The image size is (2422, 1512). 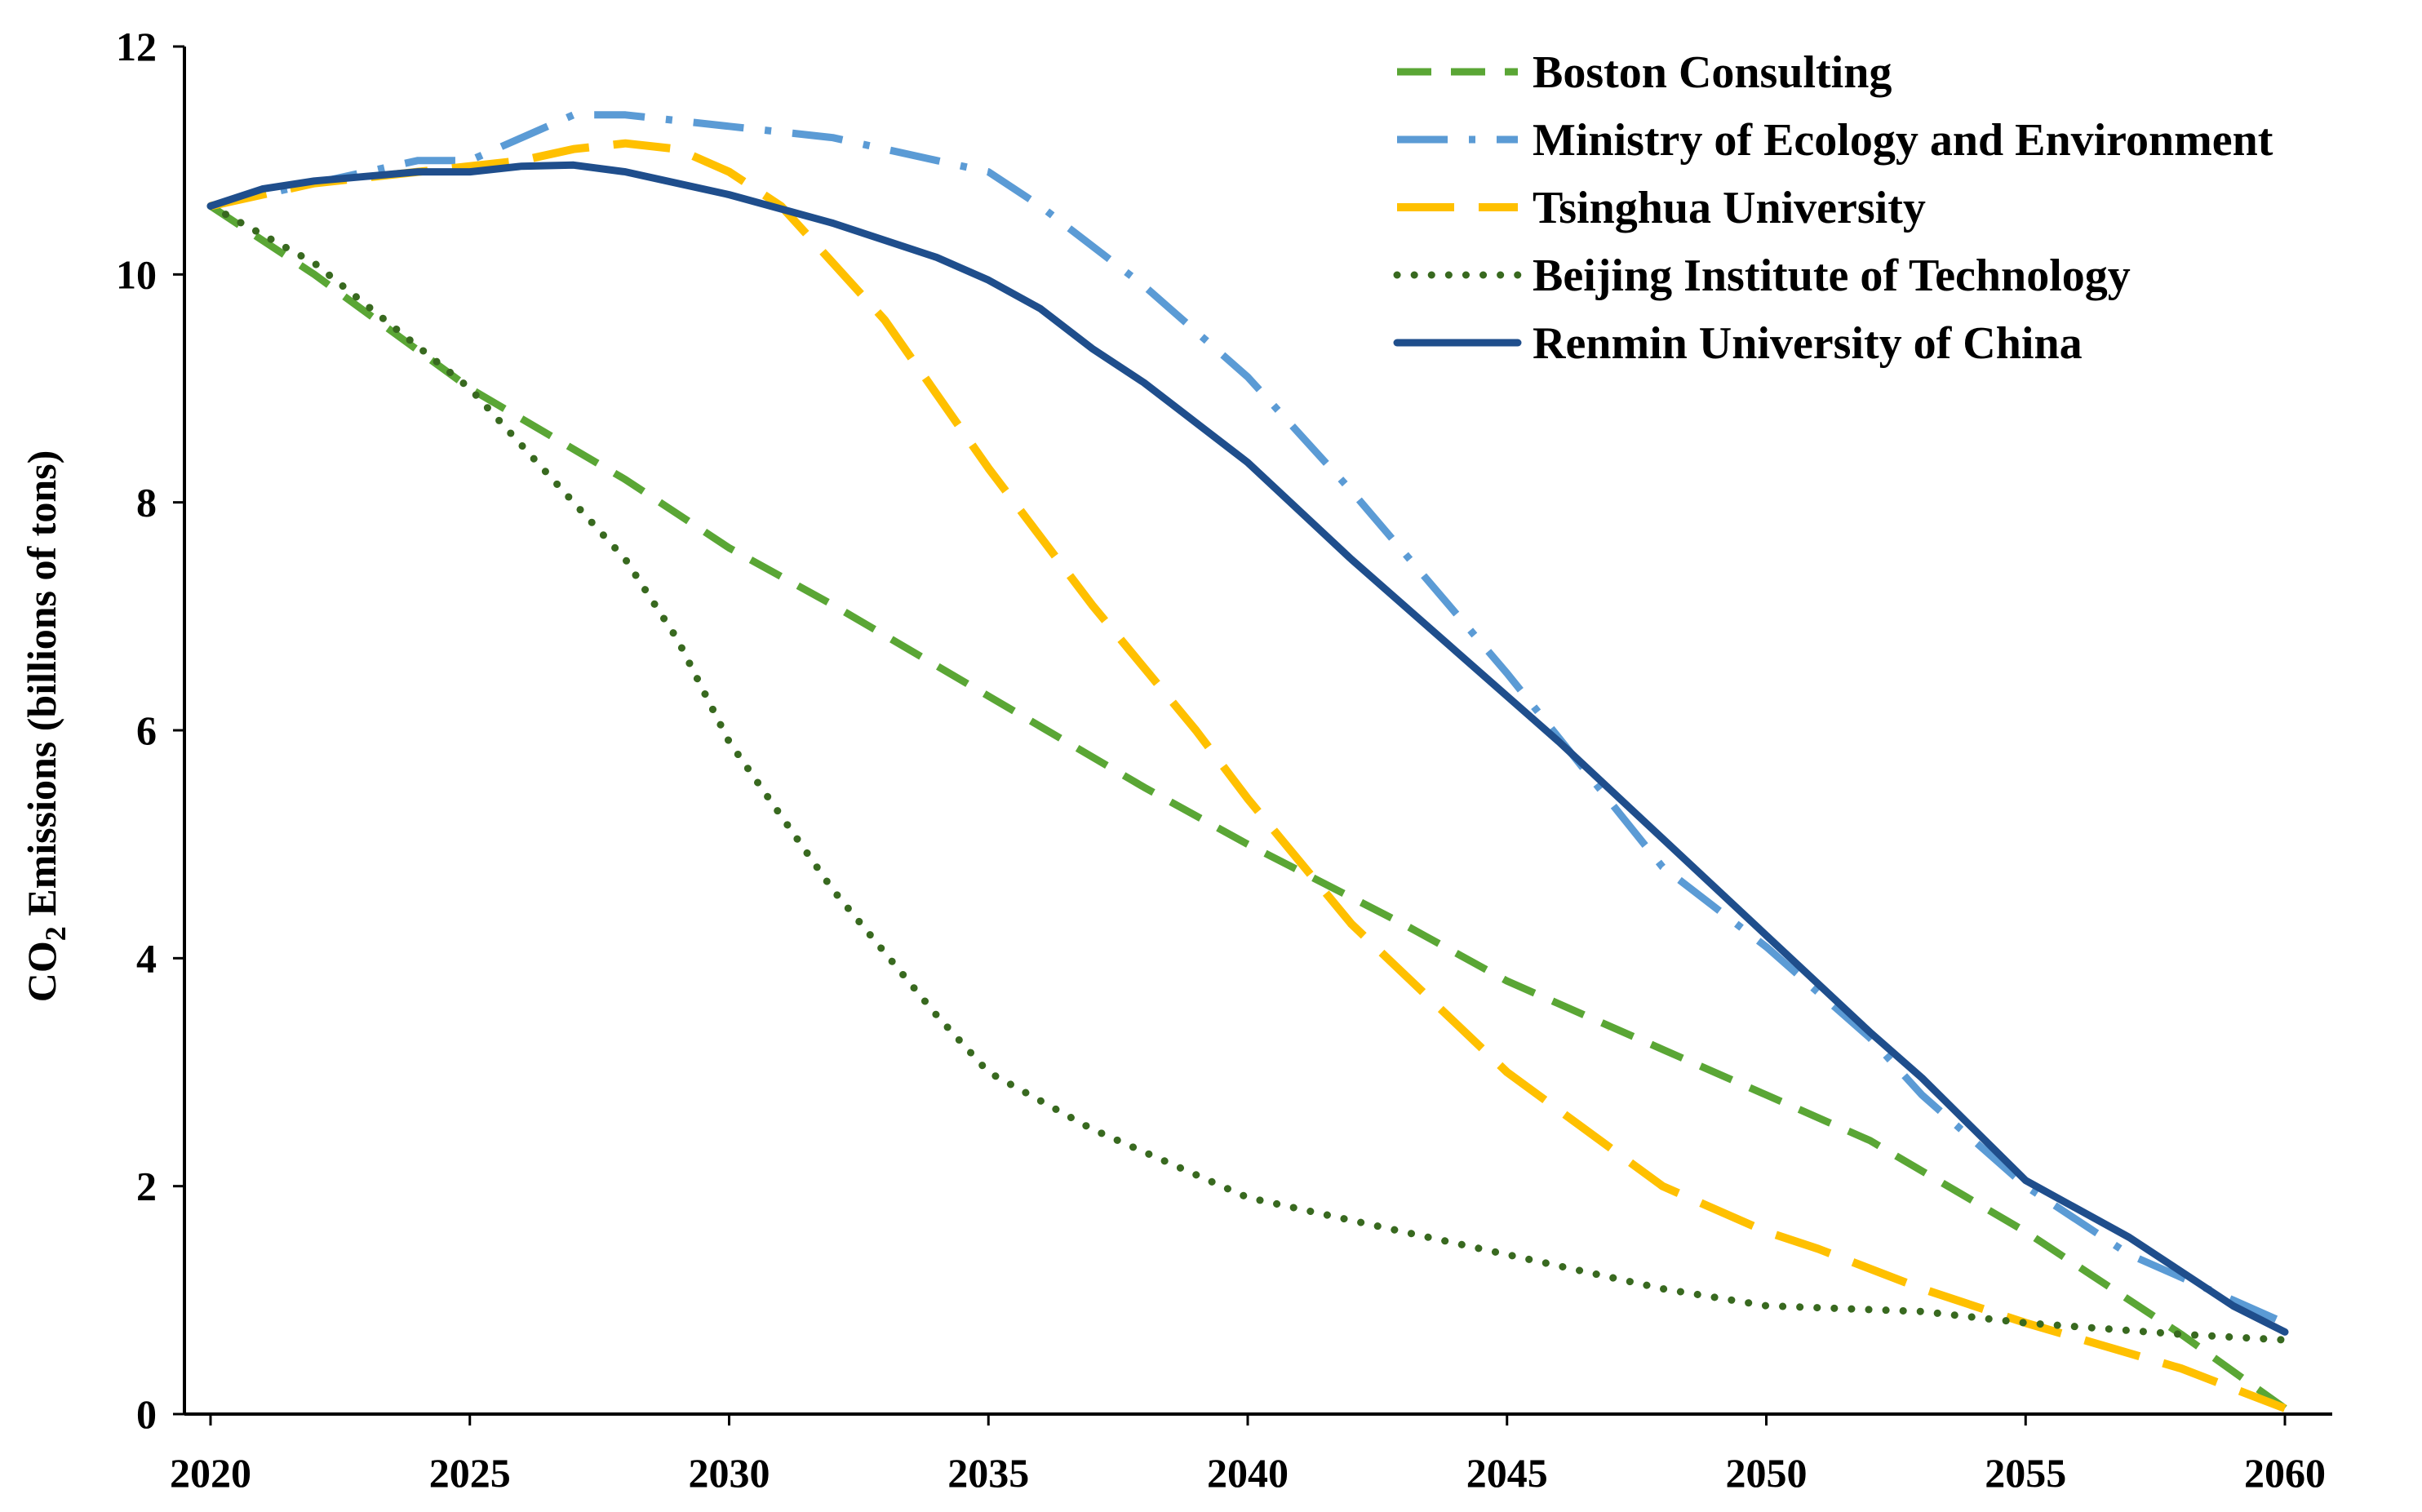 What do you see at coordinates (211, 1473) in the screenshot?
I see `x-tick-label: 2020` at bounding box center [211, 1473].